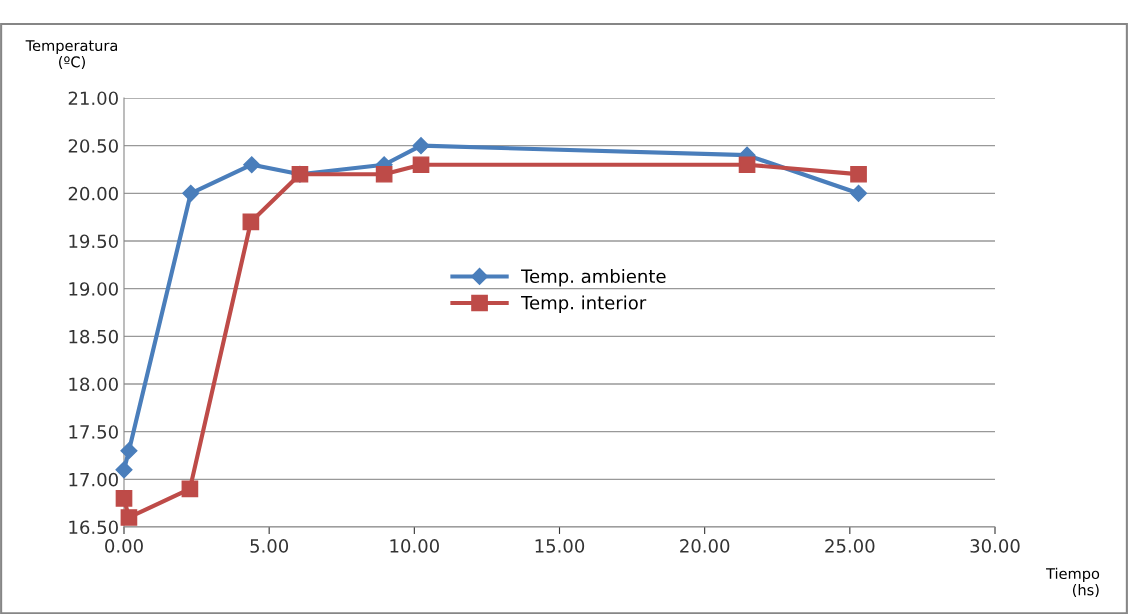 The height and width of the screenshot is (614, 1128). What do you see at coordinates (1073, 582) in the screenshot?
I see `x-axis-title: Tiempo (hs)` at bounding box center [1073, 582].